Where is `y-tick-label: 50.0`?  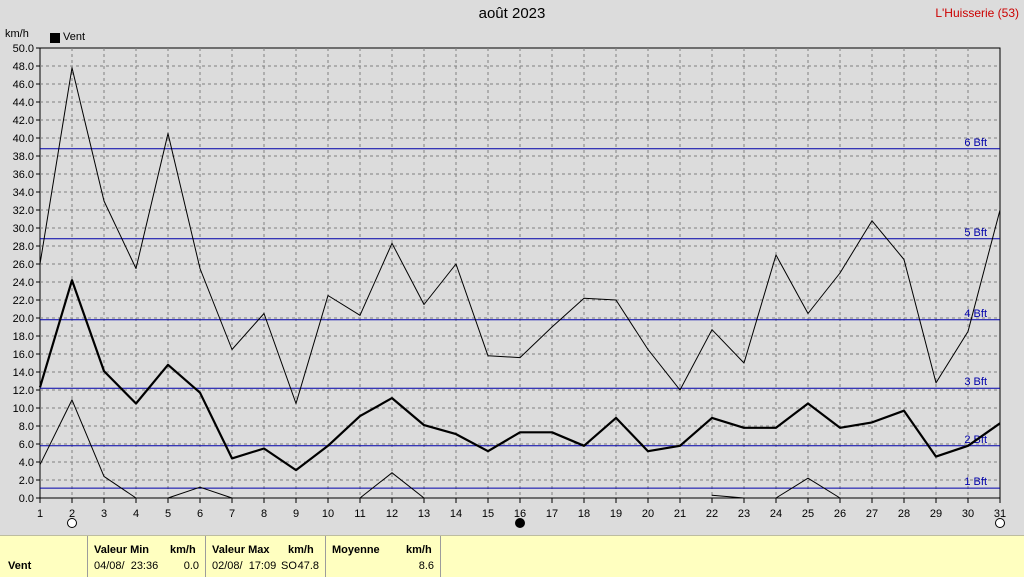 y-tick-label: 50.0 is located at coordinates (23, 49).